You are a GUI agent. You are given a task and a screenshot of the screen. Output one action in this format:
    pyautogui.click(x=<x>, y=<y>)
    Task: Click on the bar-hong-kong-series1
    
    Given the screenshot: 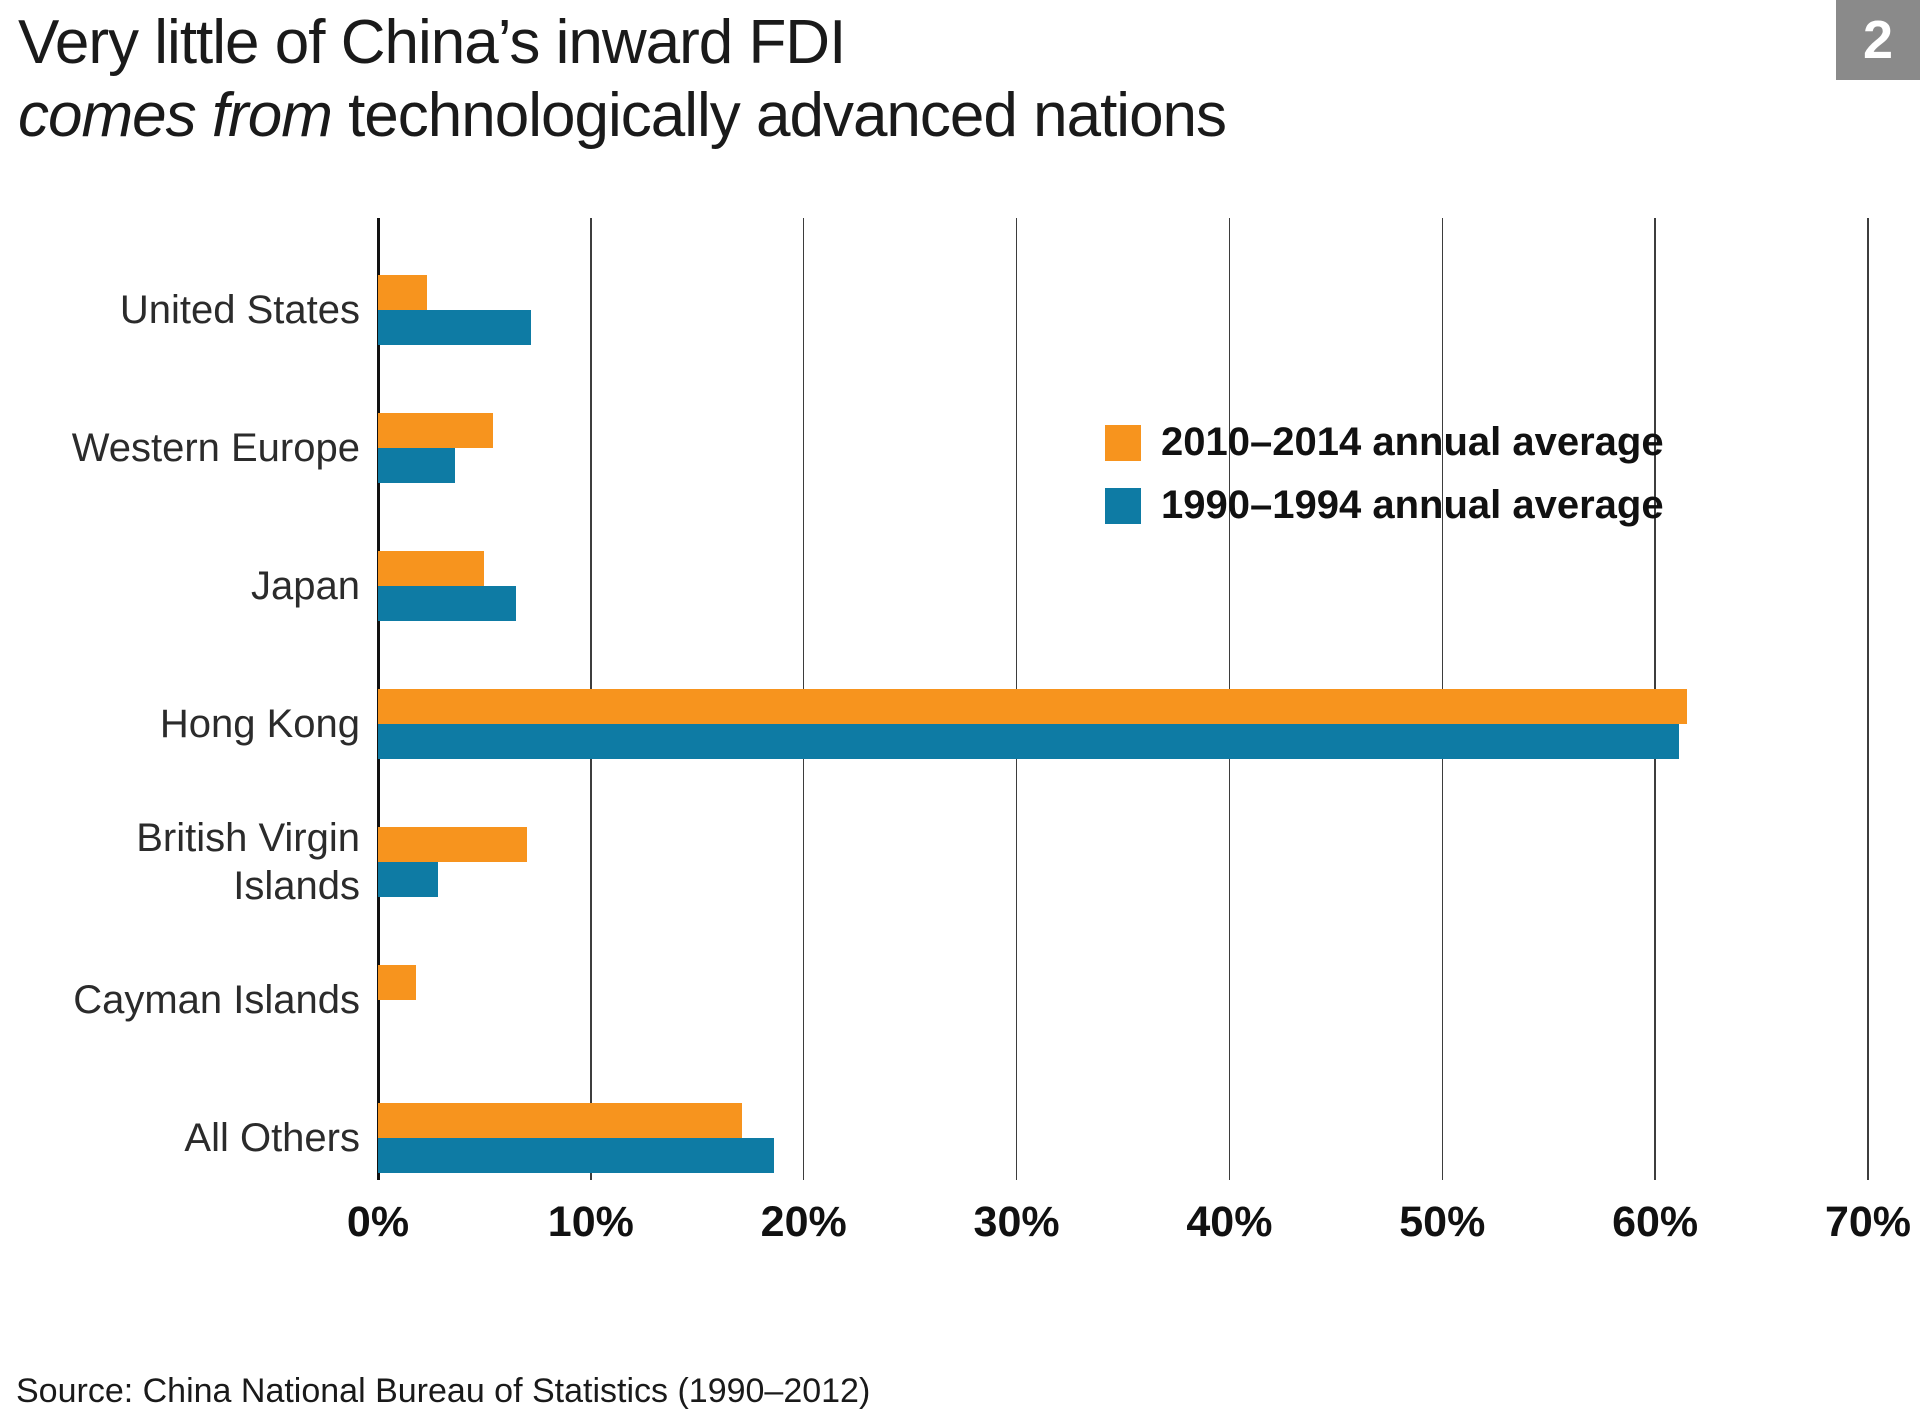 What is the action you would take?
    pyautogui.click(x=1028, y=741)
    